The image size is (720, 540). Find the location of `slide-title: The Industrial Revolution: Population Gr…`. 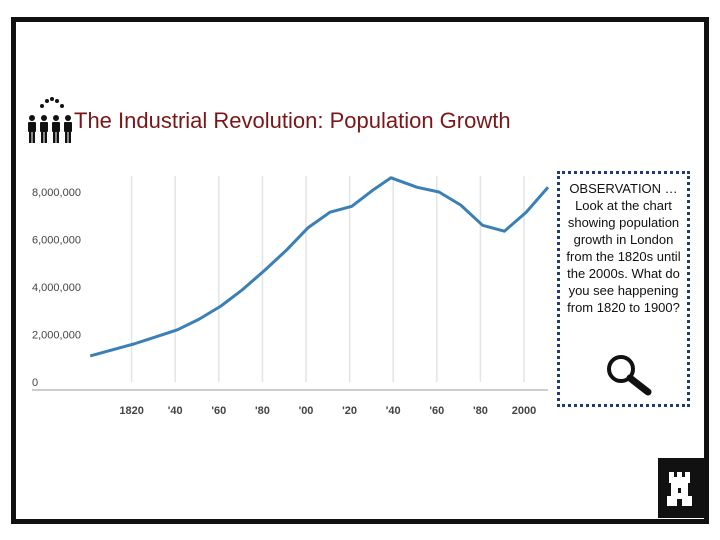

slide-title: The Industrial Revolution: Population Gr… is located at coordinates (292, 120).